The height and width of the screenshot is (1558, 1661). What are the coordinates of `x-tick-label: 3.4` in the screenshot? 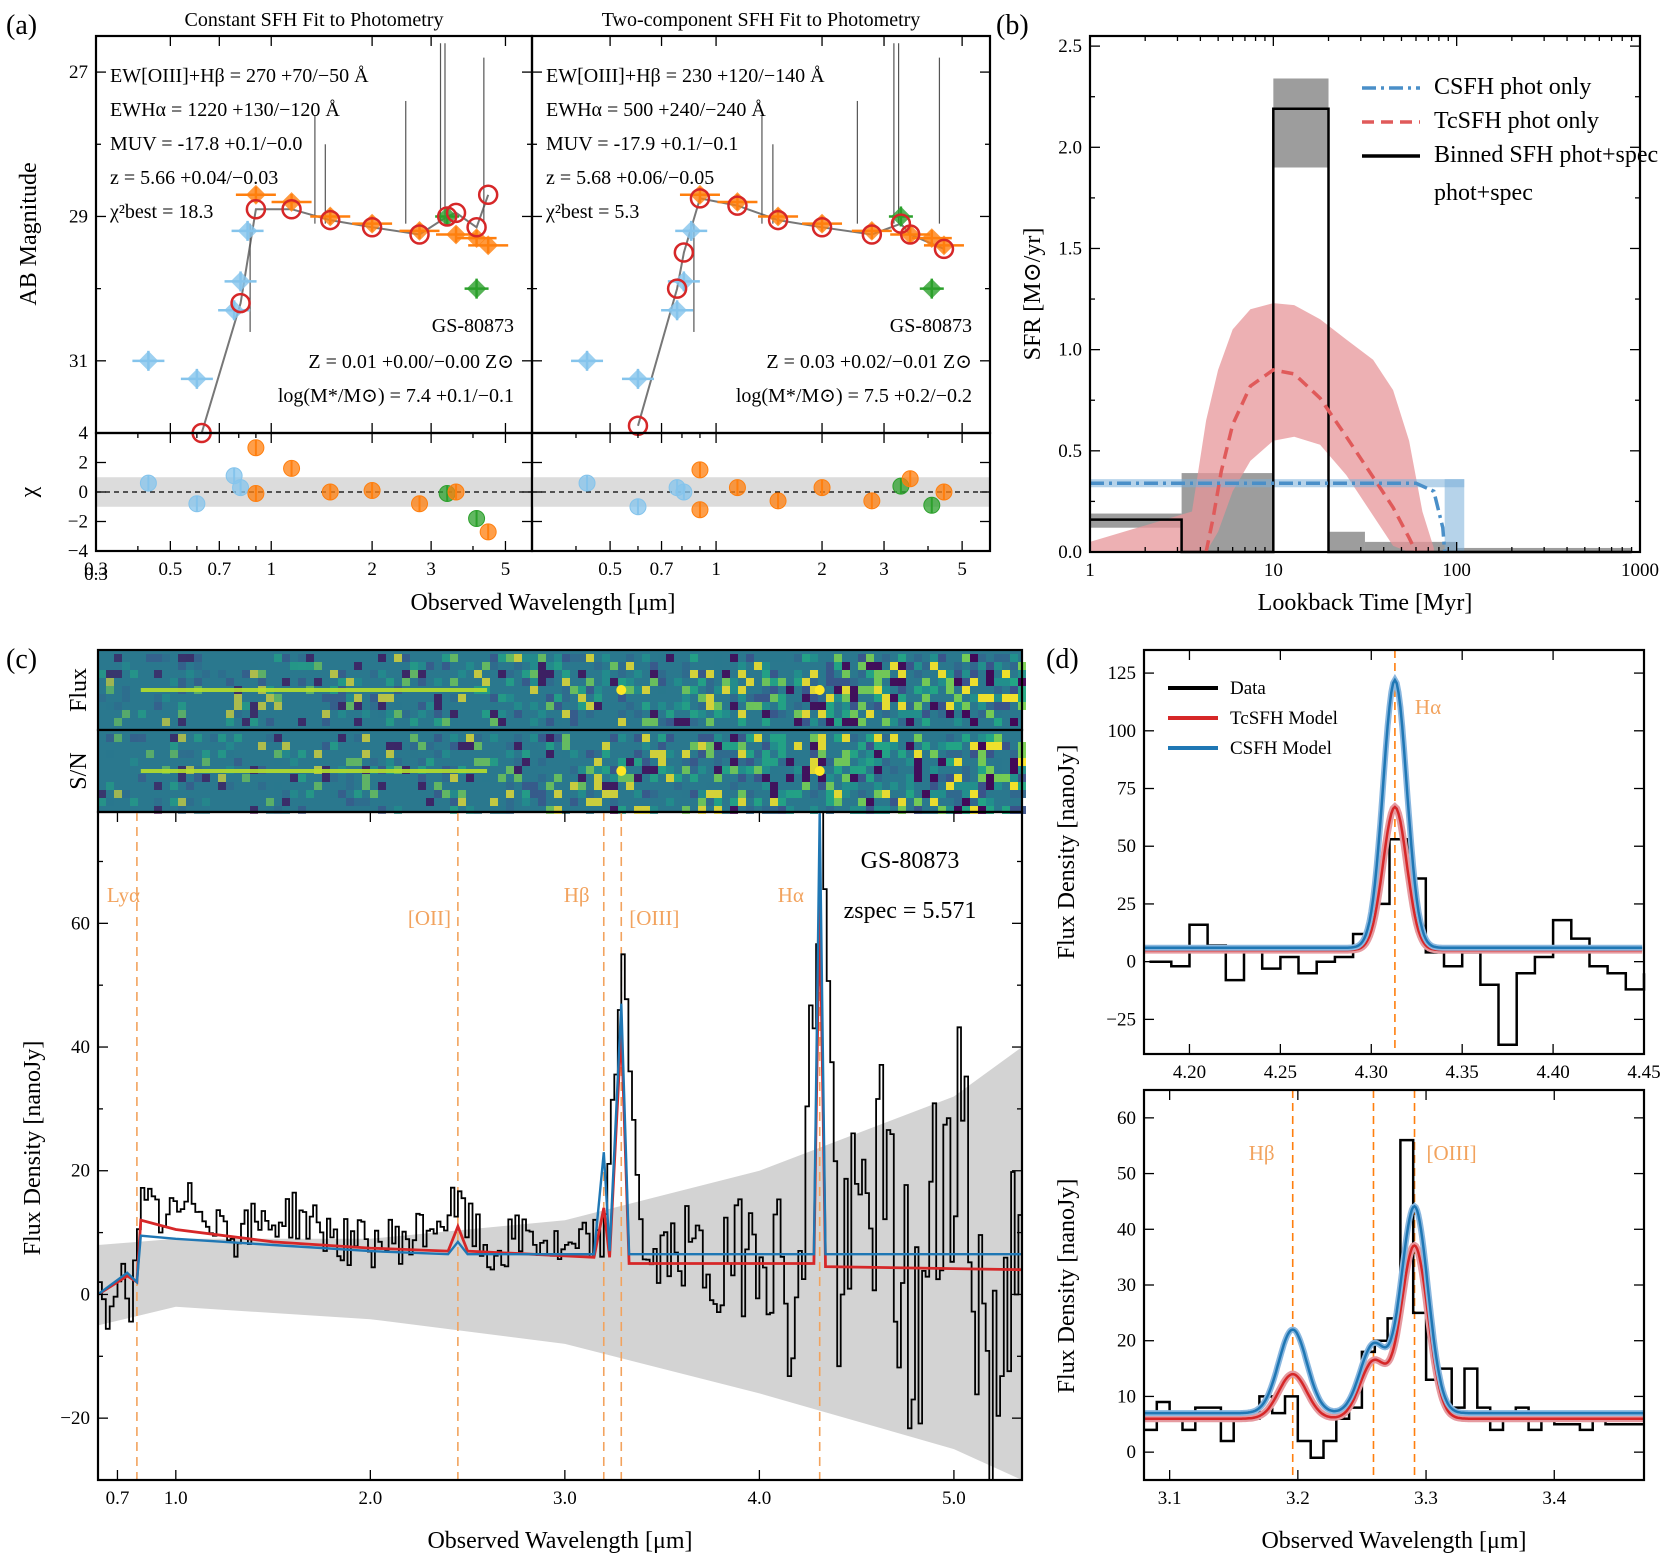 It's located at (1554, 1498).